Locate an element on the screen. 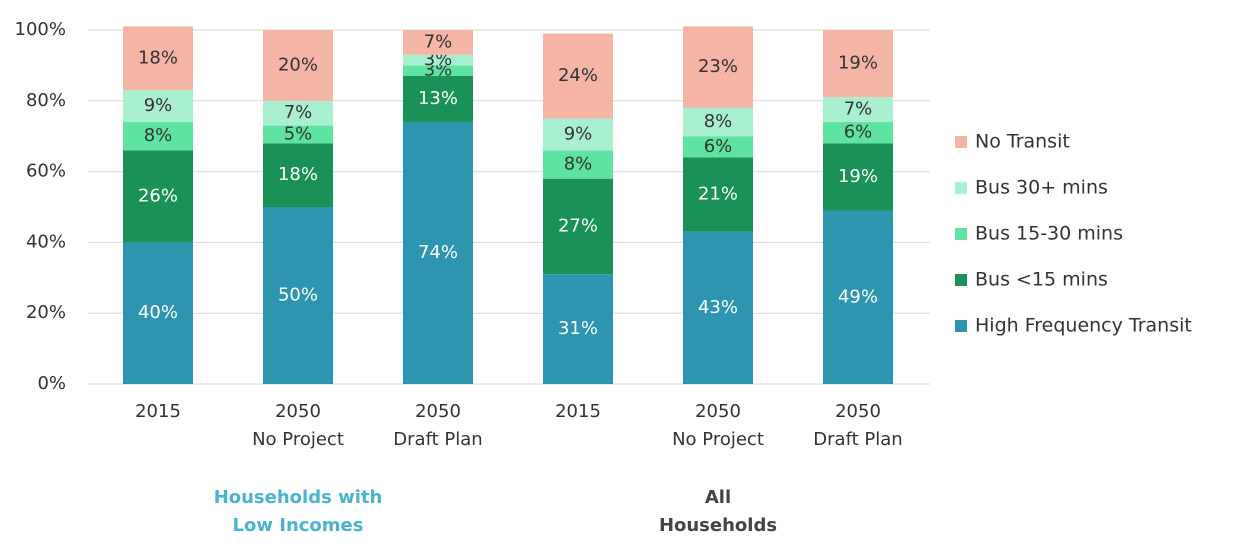  group-label: Households with is located at coordinates (298, 497).